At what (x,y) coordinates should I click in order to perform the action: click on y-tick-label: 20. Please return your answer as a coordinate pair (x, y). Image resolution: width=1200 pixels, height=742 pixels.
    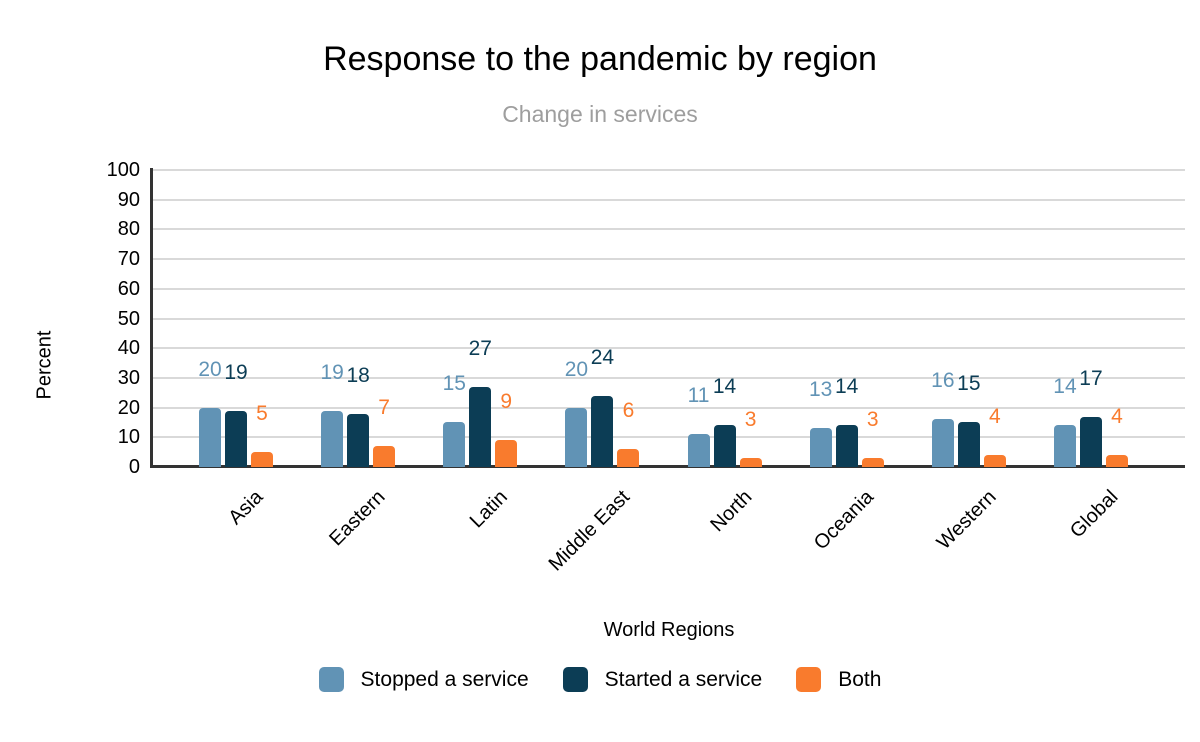
    Looking at the image, I should click on (128, 407).